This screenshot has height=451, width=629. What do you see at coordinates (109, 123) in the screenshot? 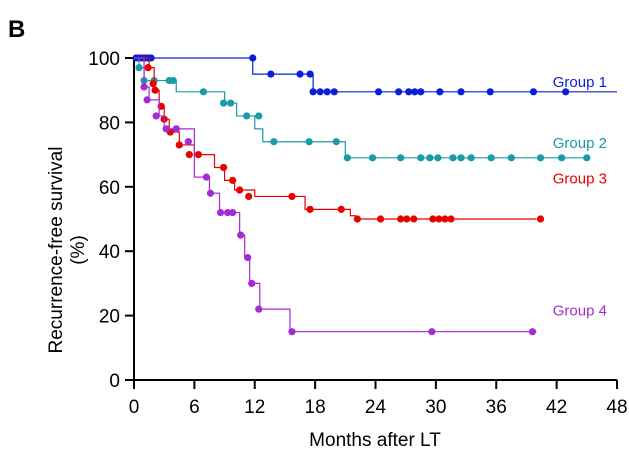
I see `y-tick-label: 80` at bounding box center [109, 123].